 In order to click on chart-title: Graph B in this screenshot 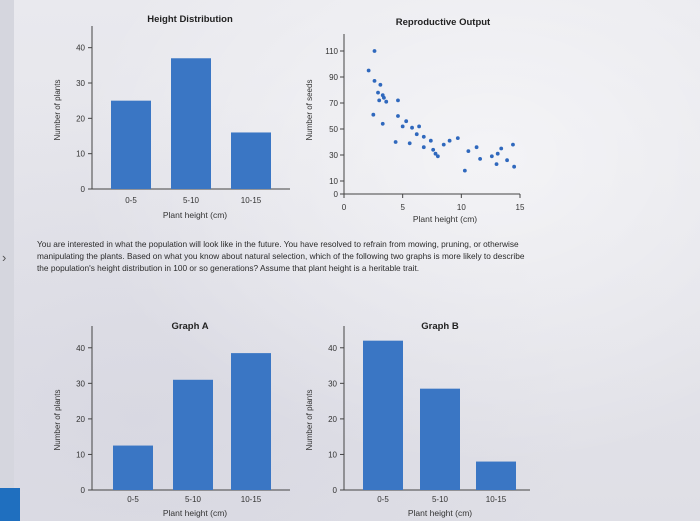, I will do `click(440, 326)`.